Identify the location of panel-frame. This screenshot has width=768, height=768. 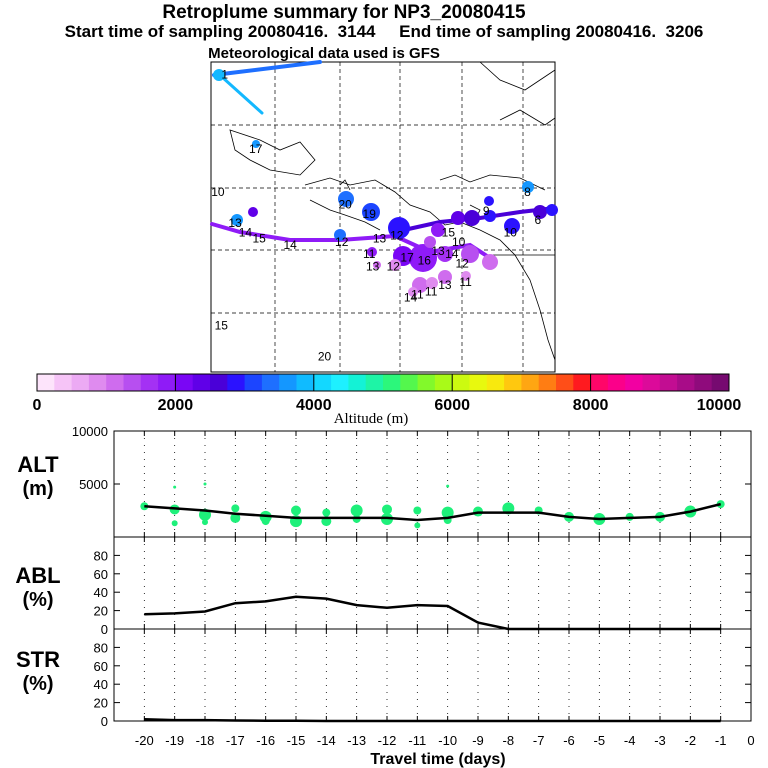
(432, 484).